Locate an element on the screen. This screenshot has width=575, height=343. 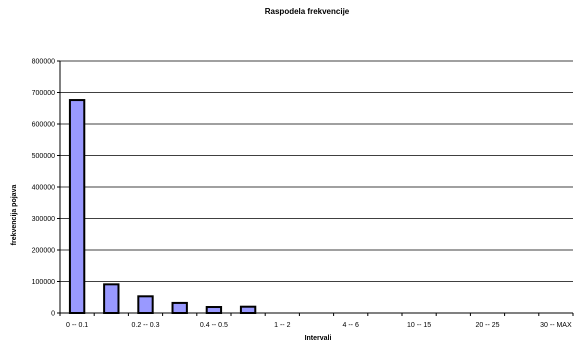
x-tick-label: 10 -- 15 is located at coordinates (419, 325).